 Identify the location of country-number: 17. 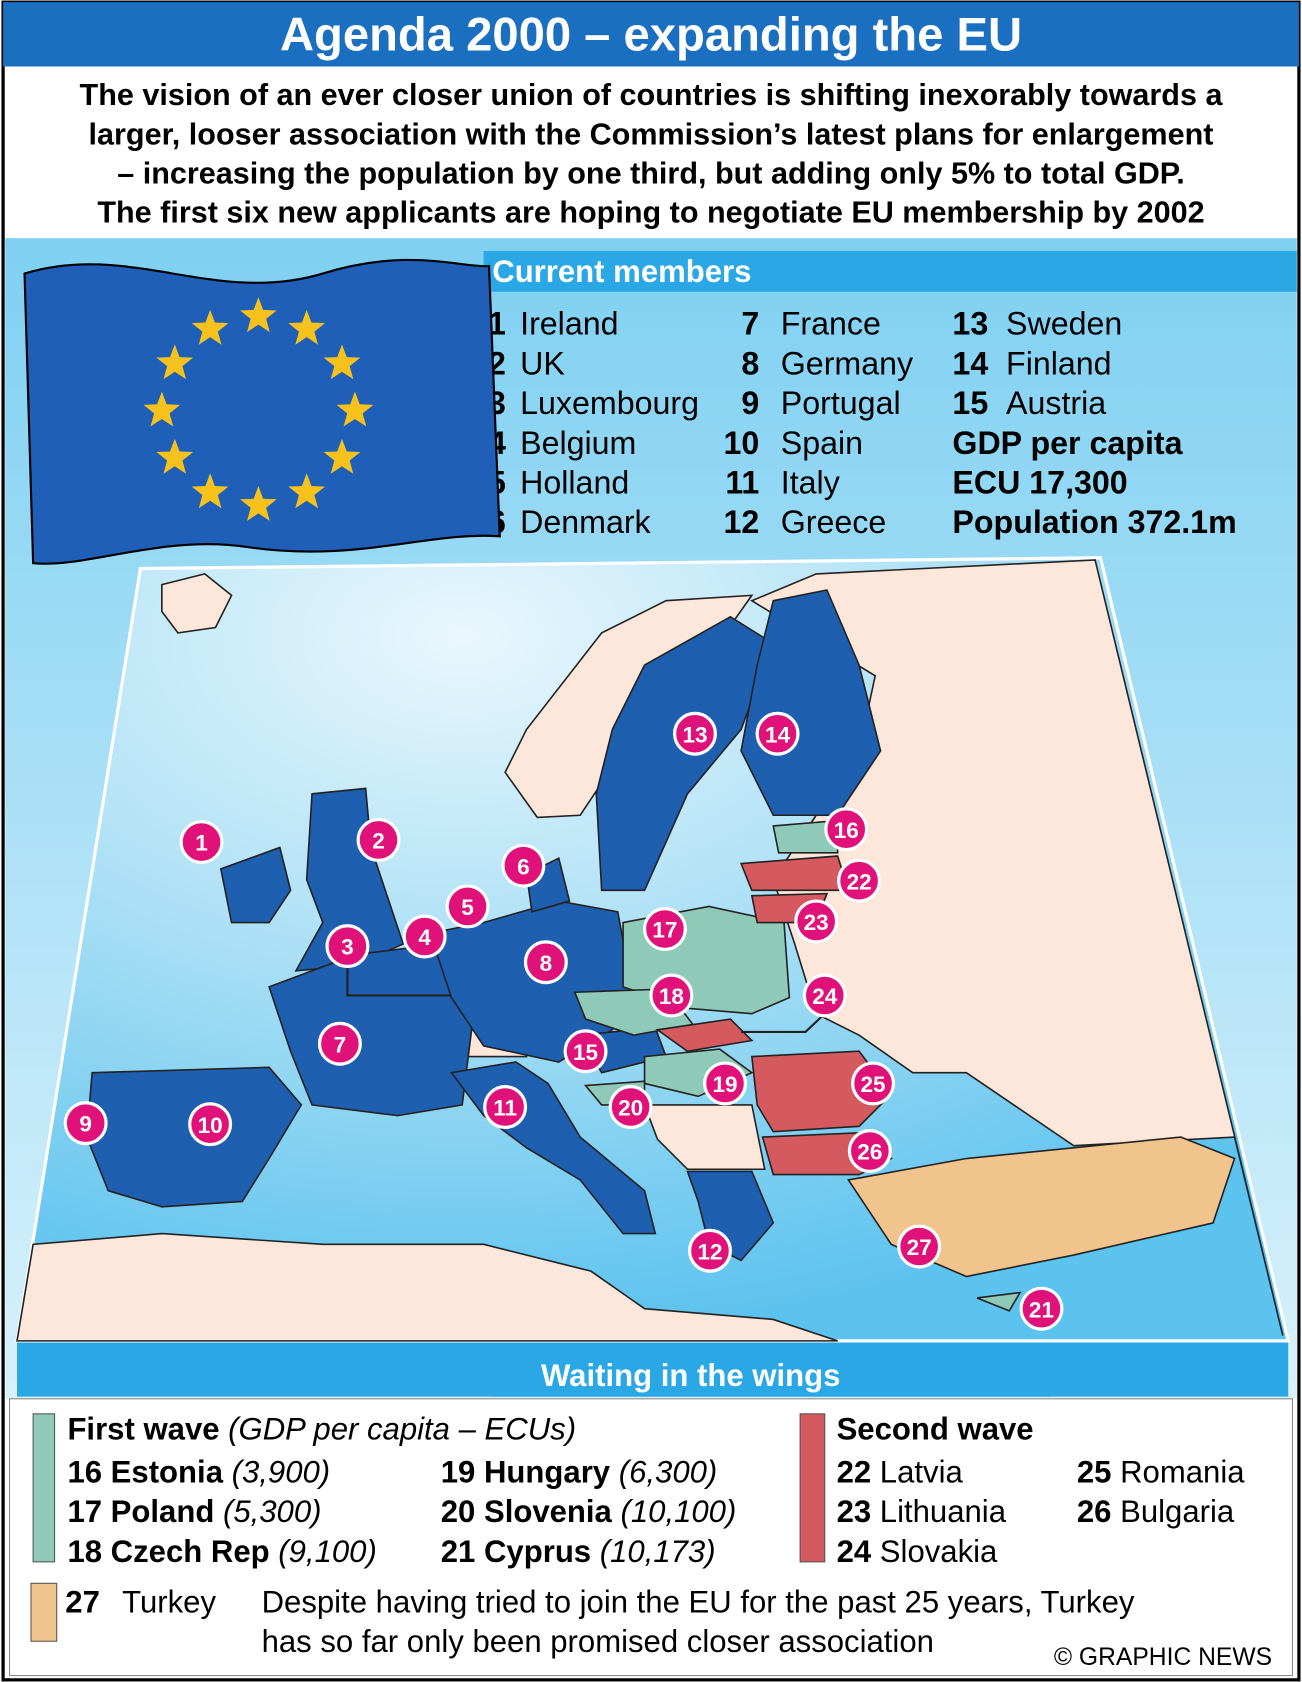
(84, 1511).